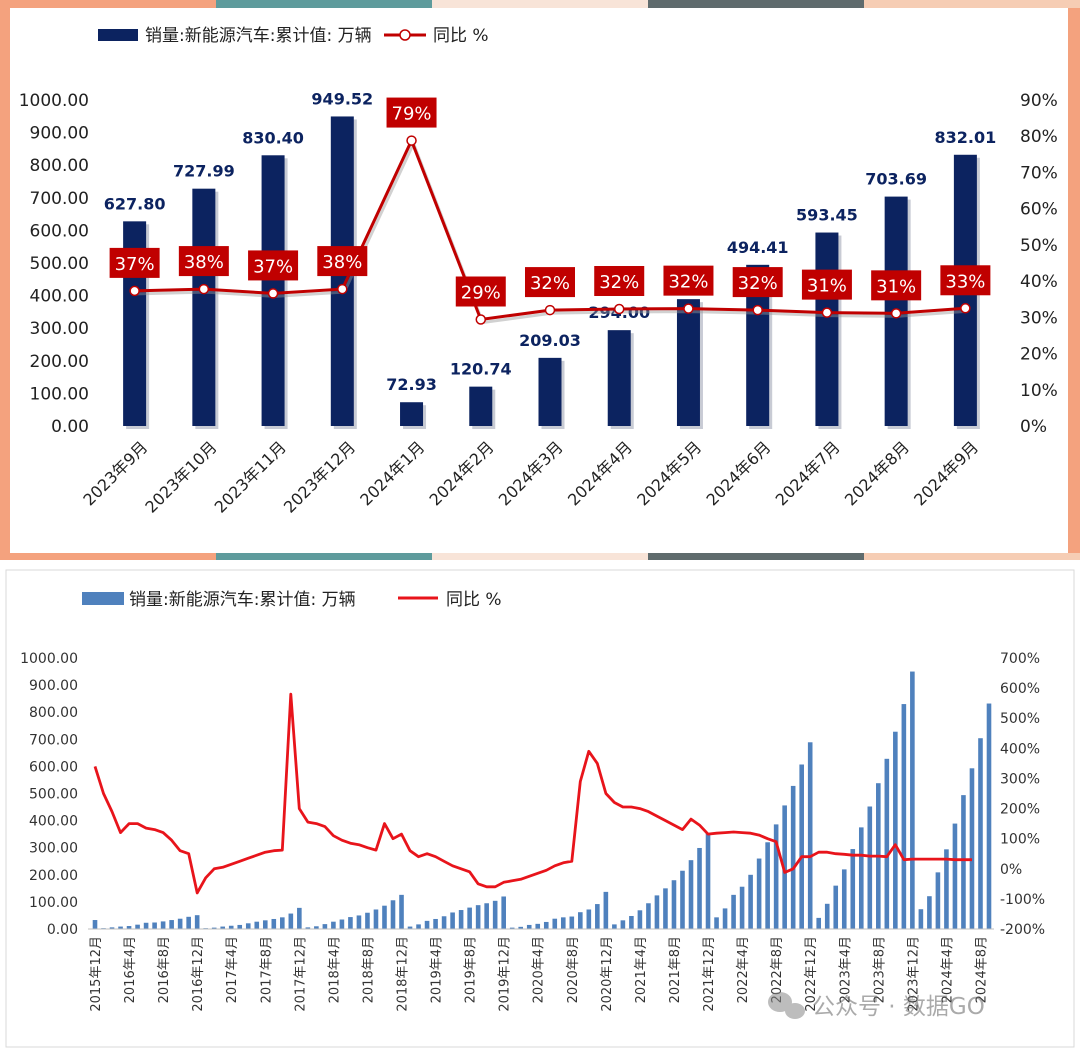  What do you see at coordinates (437, 969) in the screenshot?
I see `chart2-x-tick-label: 2019年4月` at bounding box center [437, 969].